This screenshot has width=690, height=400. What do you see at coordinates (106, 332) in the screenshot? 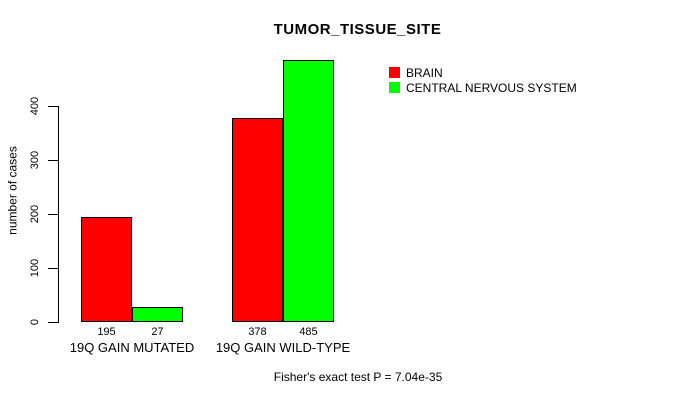
I see `bar-value-brain-19q-gain-mutated: 195` at bounding box center [106, 332].